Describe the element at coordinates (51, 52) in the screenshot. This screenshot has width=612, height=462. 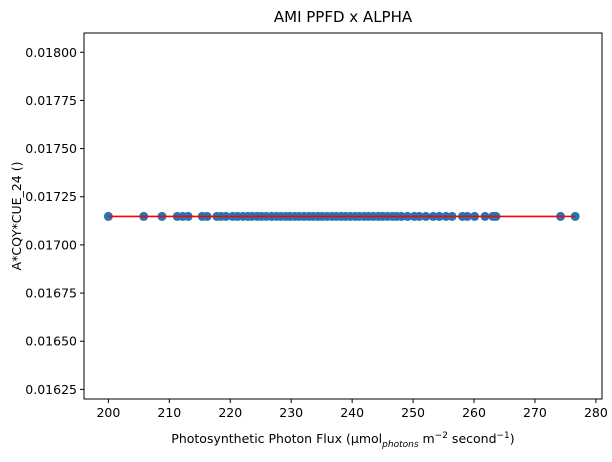
I see `y-tick-label: 0.01800` at that location.